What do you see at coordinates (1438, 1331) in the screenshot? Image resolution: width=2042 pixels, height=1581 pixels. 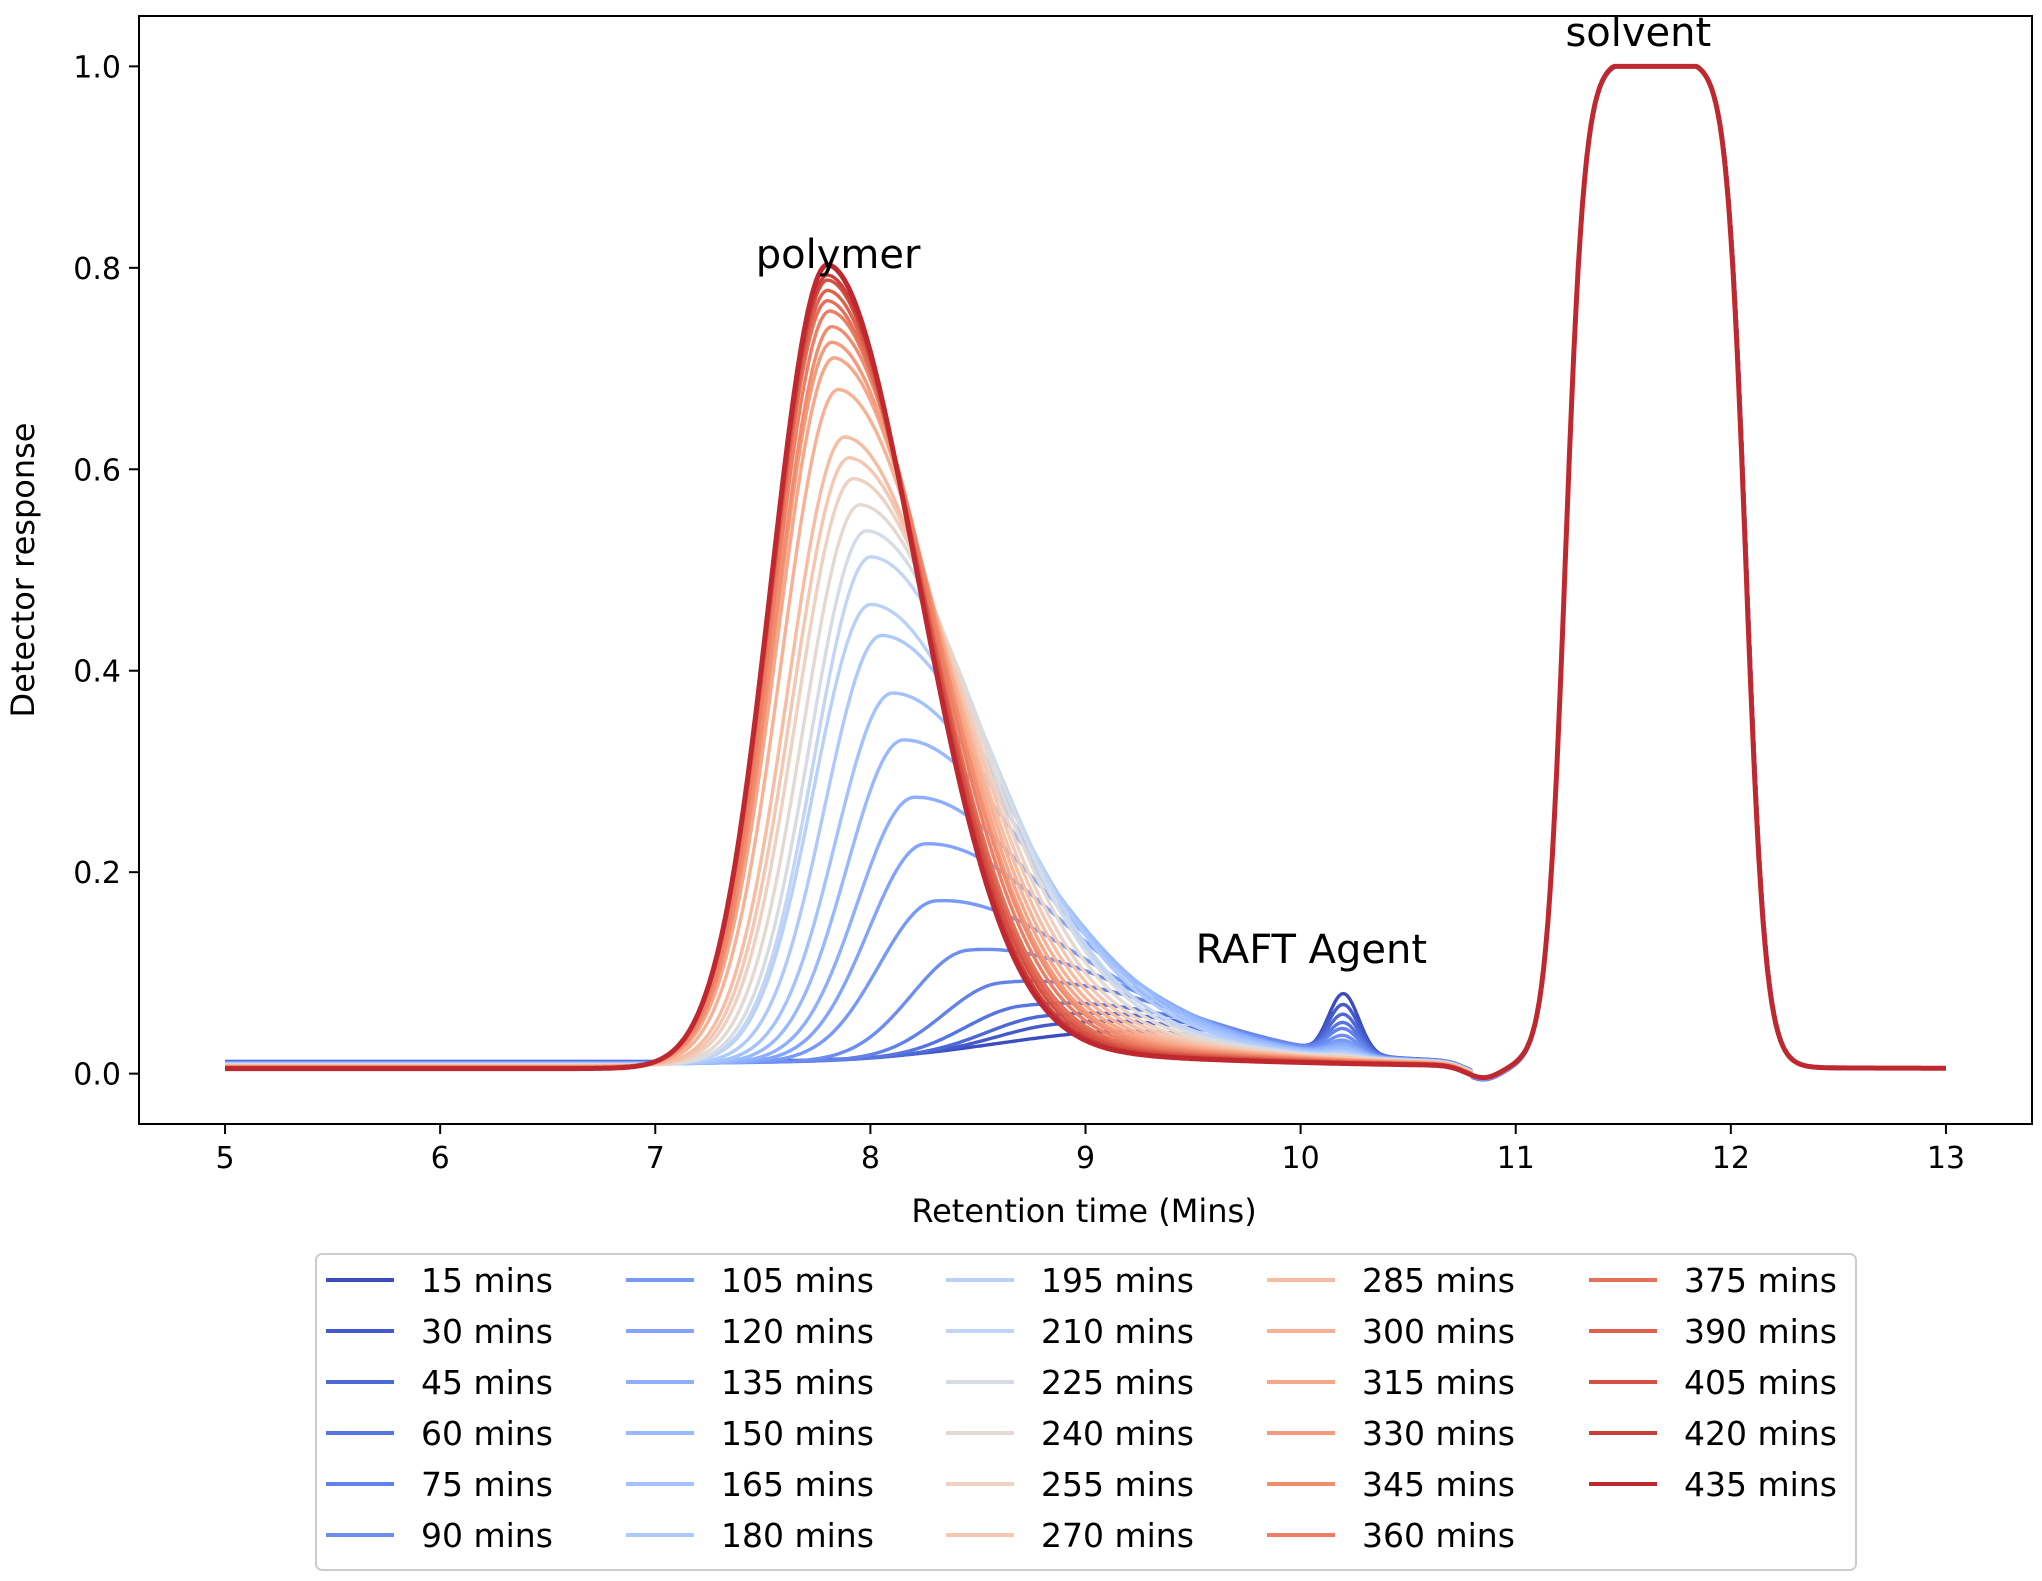 I see `legend-label: 300 mins` at bounding box center [1438, 1331].